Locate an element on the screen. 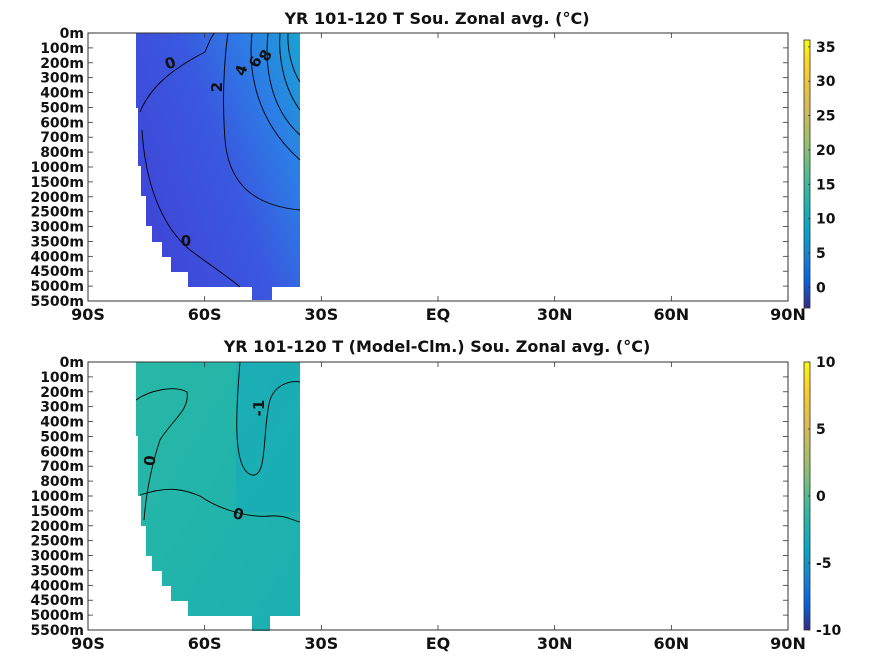  colorbar-2: 10 5 0 -5 -10 is located at coordinates (822, 497).